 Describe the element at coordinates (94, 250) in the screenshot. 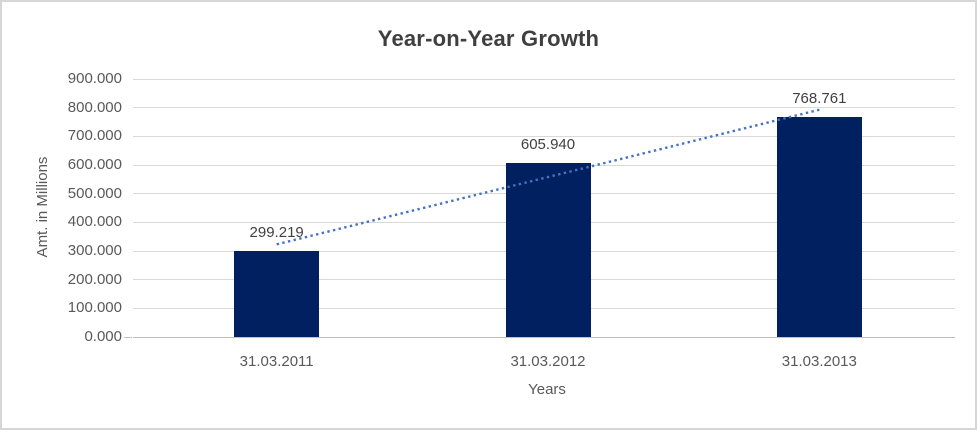

I see `y-tick-label: 300.000` at that location.